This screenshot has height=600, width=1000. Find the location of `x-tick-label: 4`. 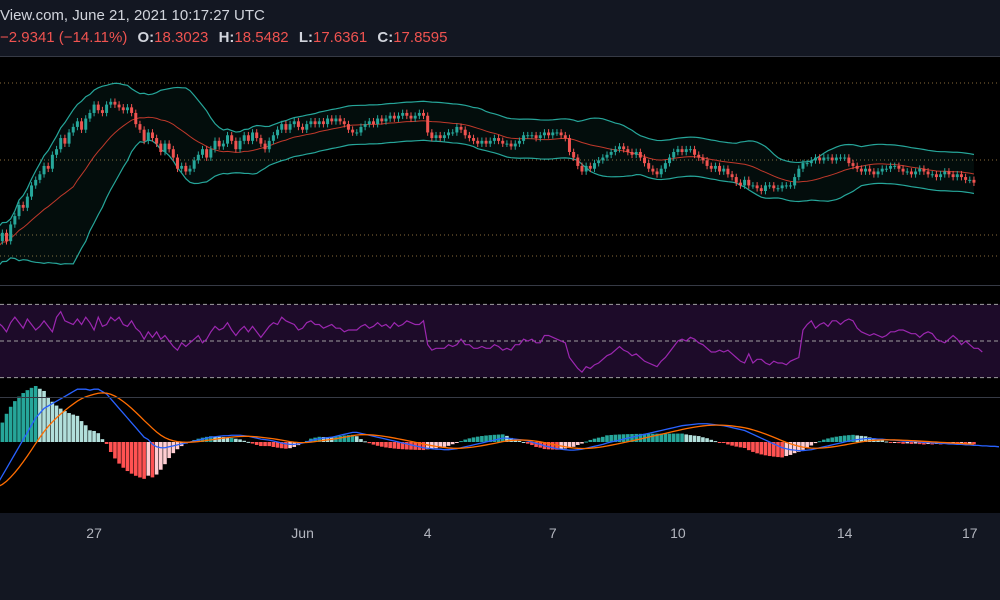

x-tick-label: 4 is located at coordinates (427, 533).